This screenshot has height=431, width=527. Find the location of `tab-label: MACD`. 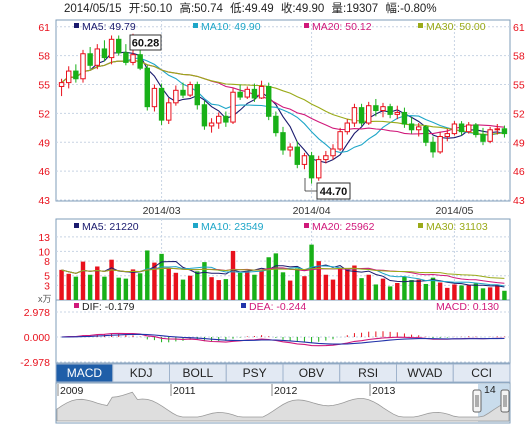

tab-label: MACD is located at coordinates (85, 373).